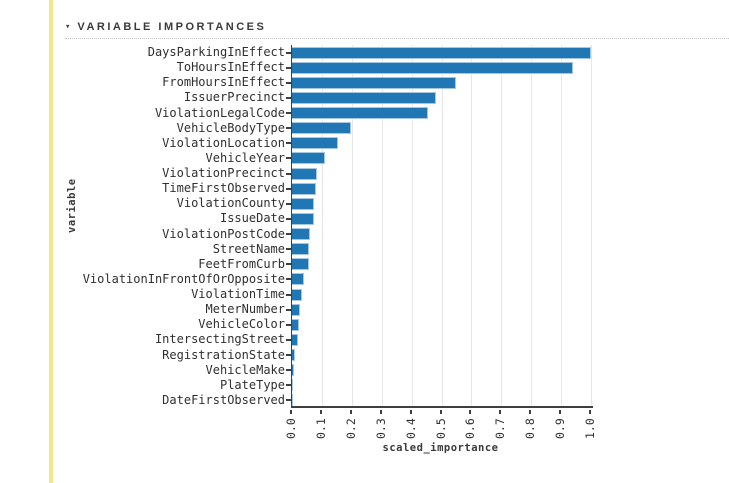  What do you see at coordinates (245, 309) in the screenshot?
I see `y-axis-label: MeterNumber` at bounding box center [245, 309].